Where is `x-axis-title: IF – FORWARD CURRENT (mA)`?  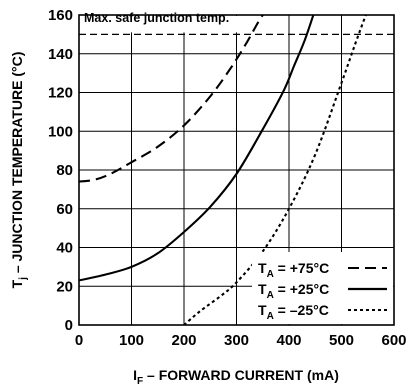
x-axis-title: IF – FORWARD CURRENT (mA) is located at coordinates (236, 377).